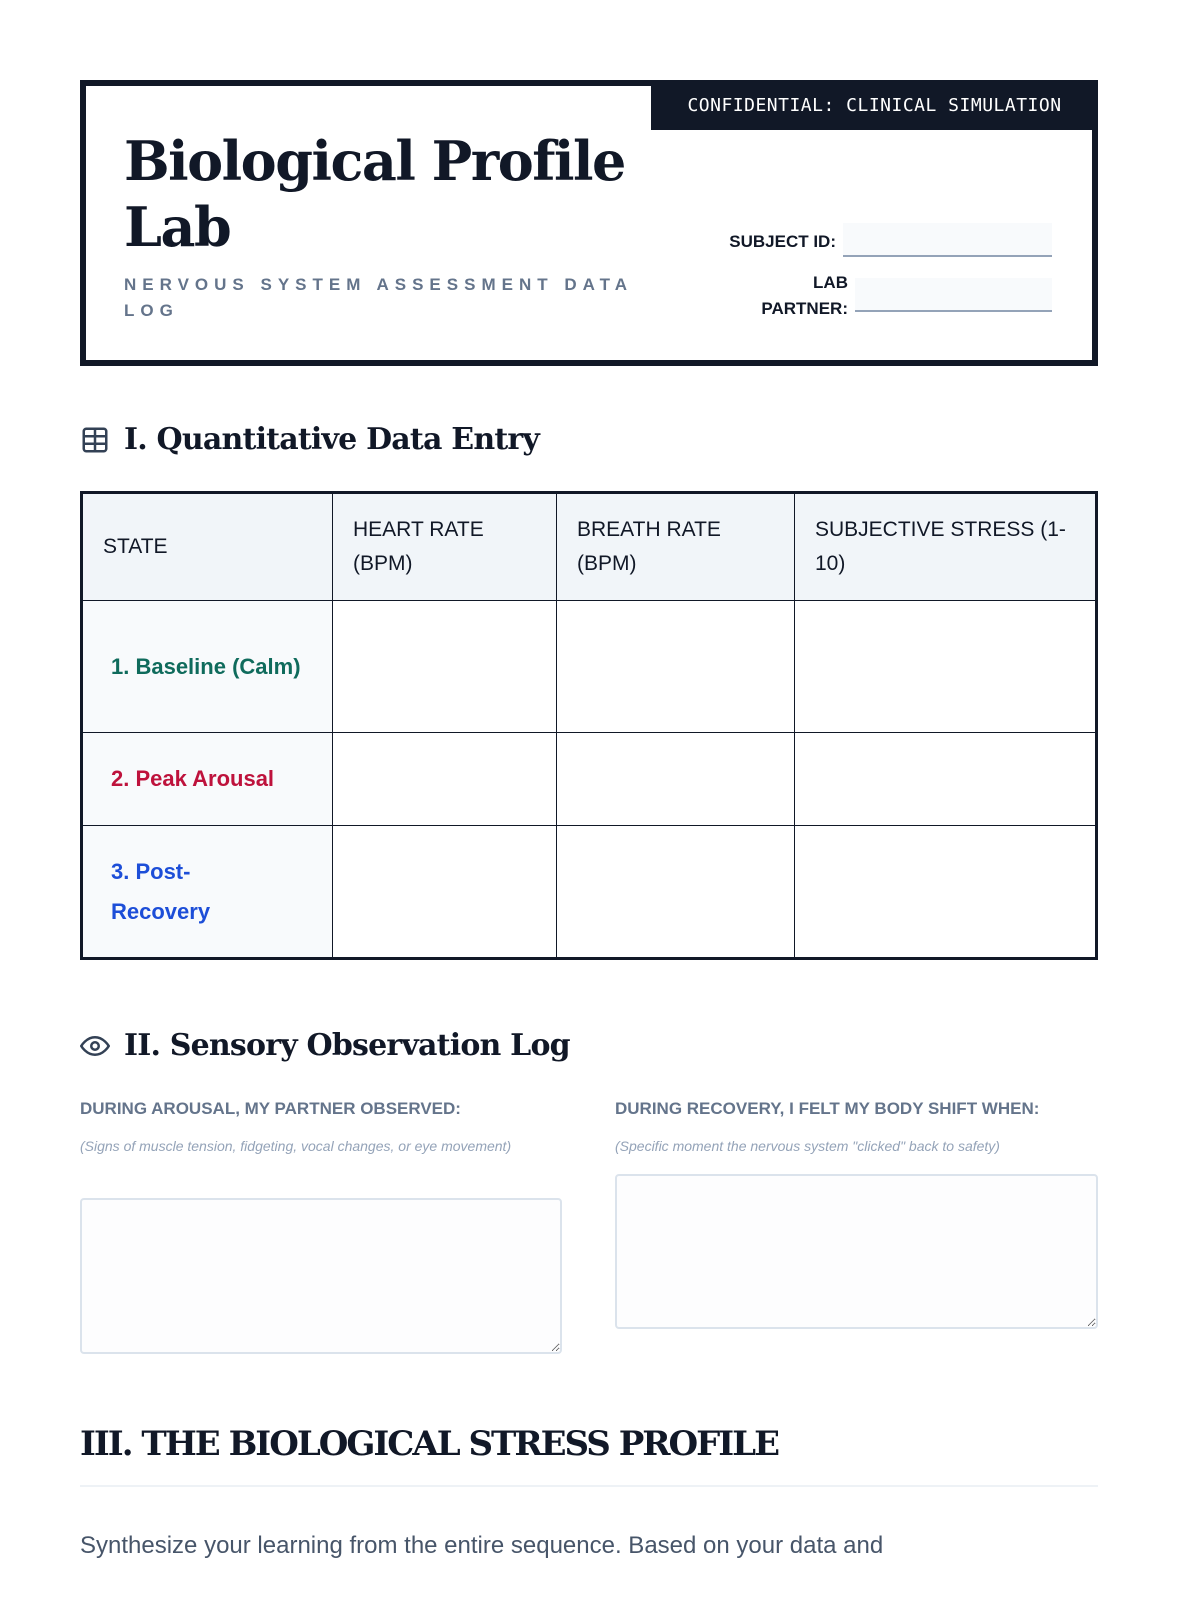  I want to click on arousal-observation-input, so click(321, 1276).